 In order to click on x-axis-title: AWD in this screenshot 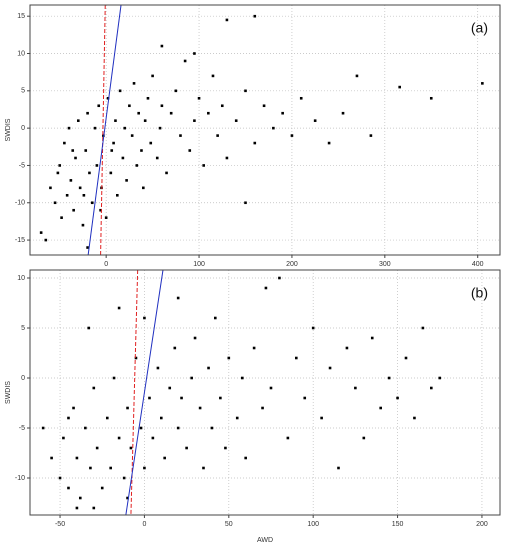, I will do `click(265, 540)`.